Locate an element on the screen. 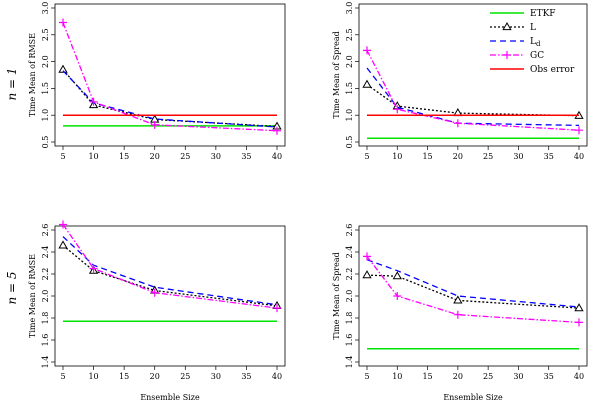 Image resolution: width=599 pixels, height=408 pixels. y-tick-label: 1.5 is located at coordinates (349, 88).